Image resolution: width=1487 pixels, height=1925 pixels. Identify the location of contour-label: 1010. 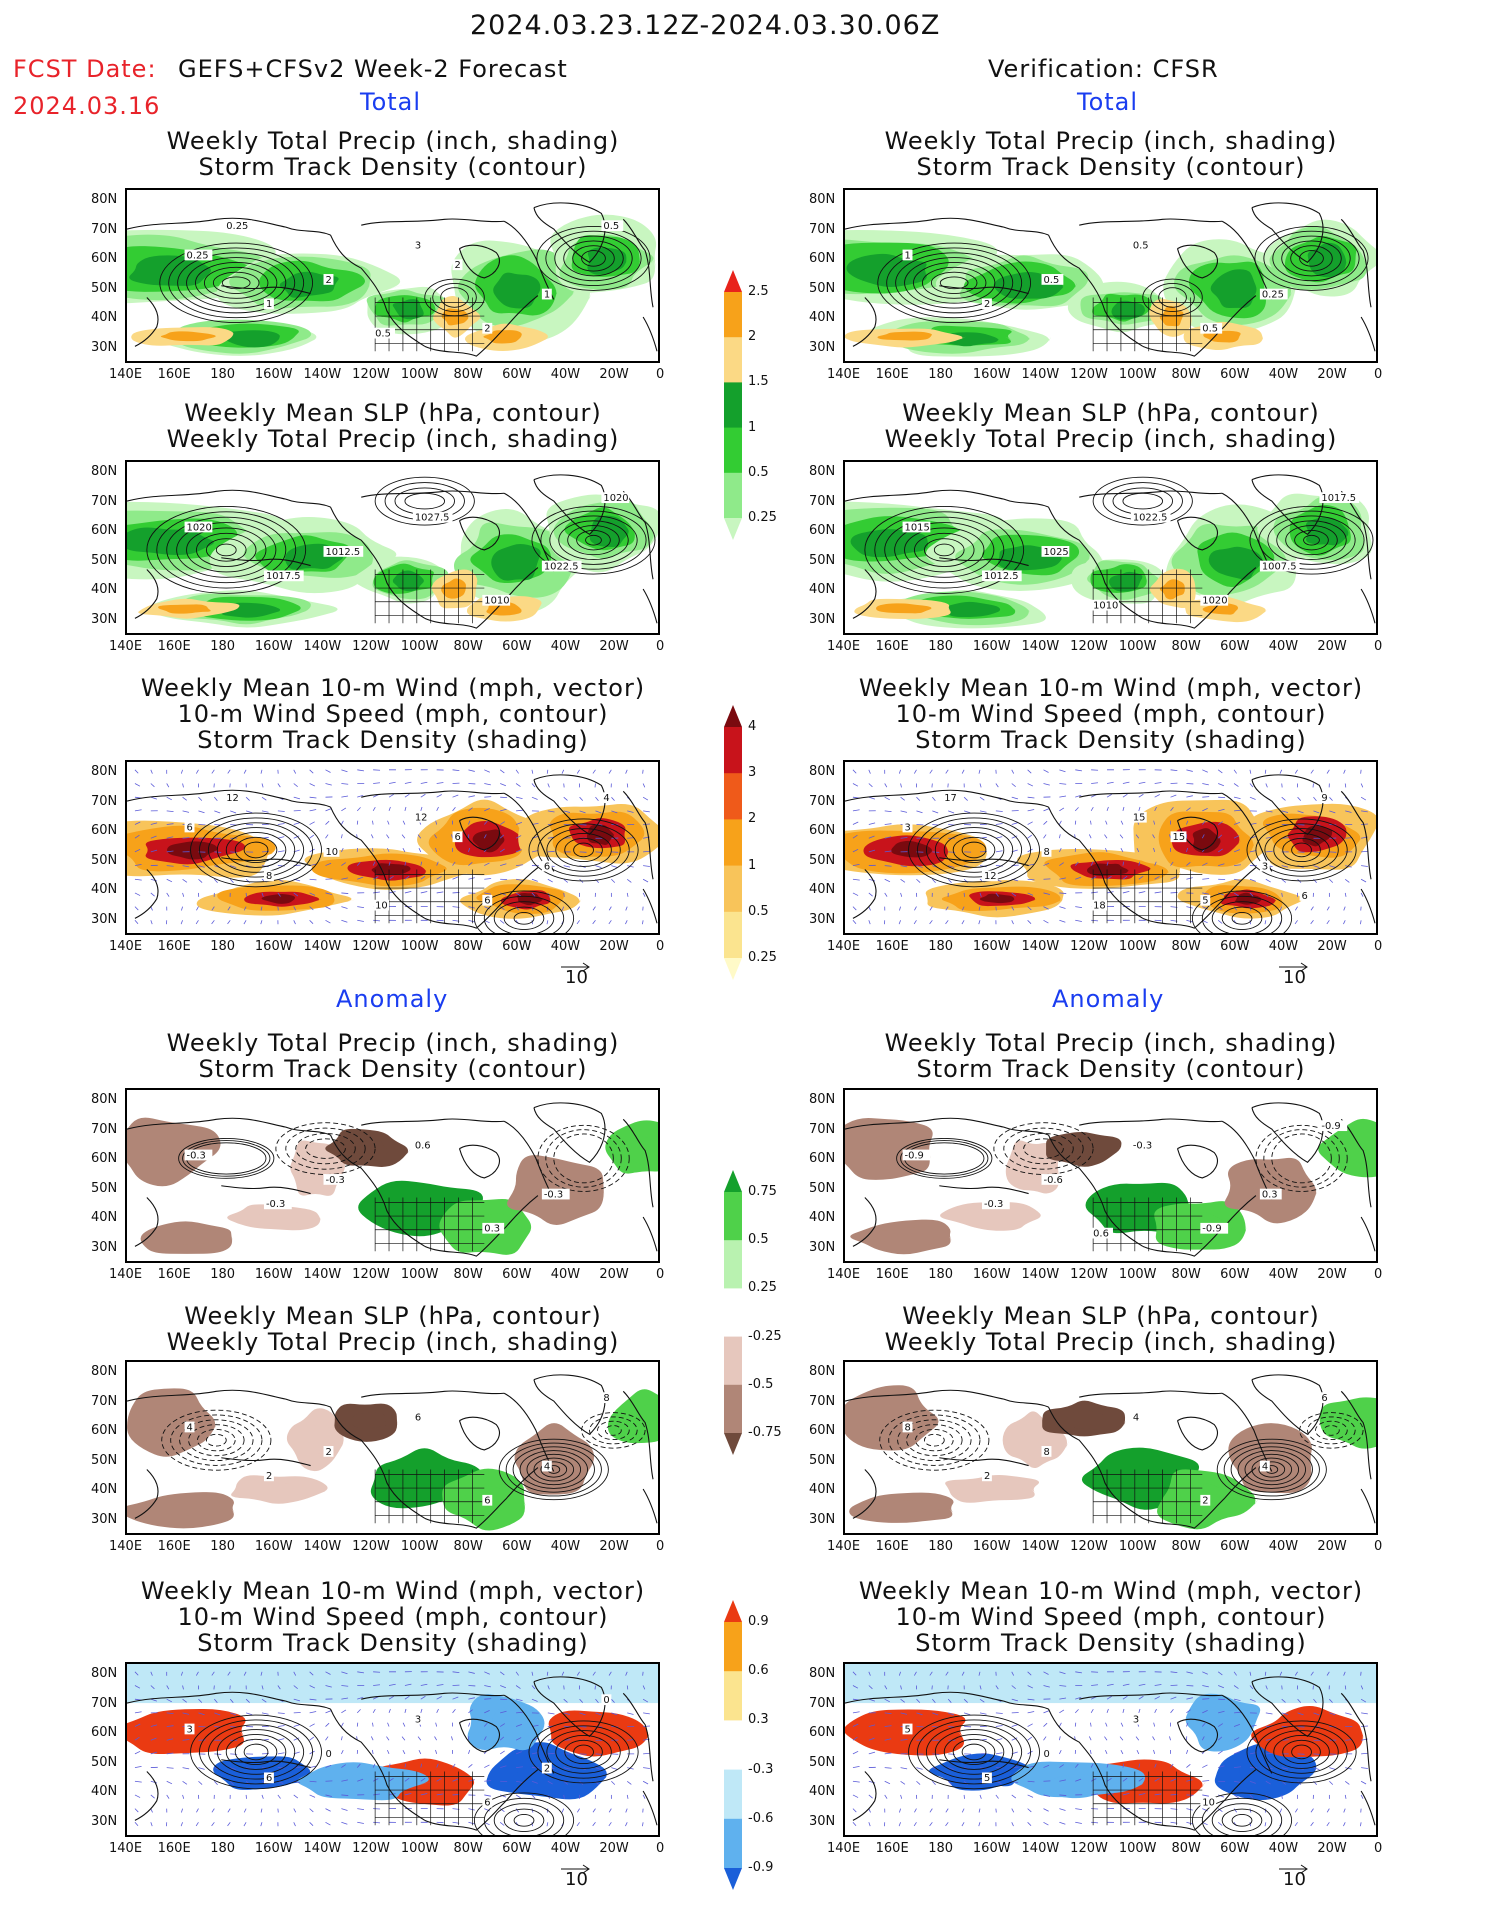
(1105, 606).